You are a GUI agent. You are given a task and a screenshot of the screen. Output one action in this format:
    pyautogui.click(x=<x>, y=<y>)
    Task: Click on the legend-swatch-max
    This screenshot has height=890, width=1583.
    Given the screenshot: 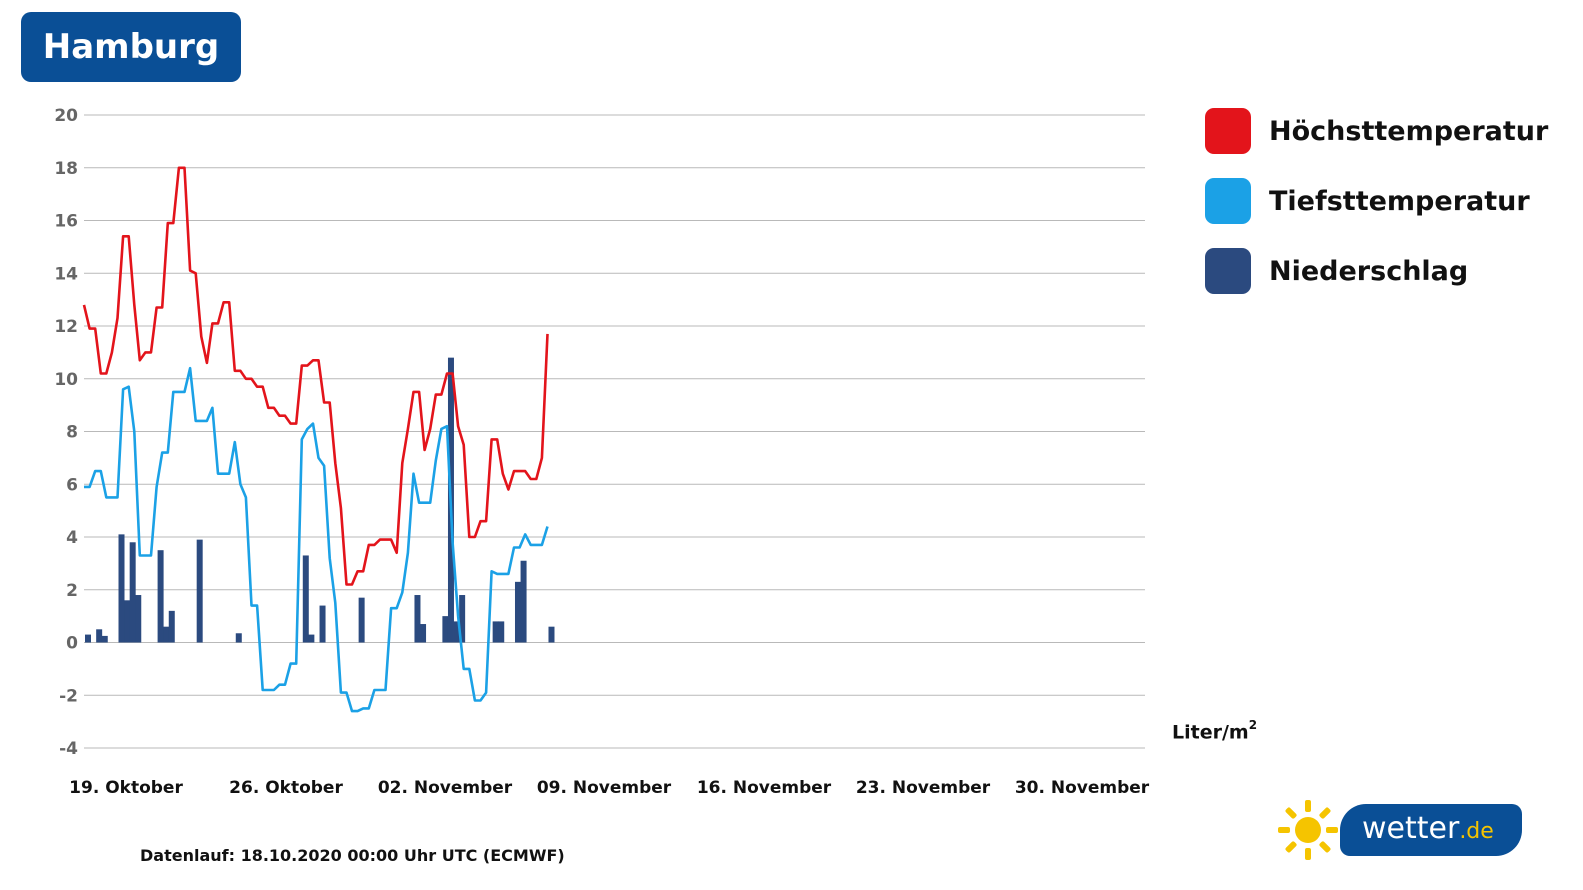 What is the action you would take?
    pyautogui.click(x=1228, y=131)
    